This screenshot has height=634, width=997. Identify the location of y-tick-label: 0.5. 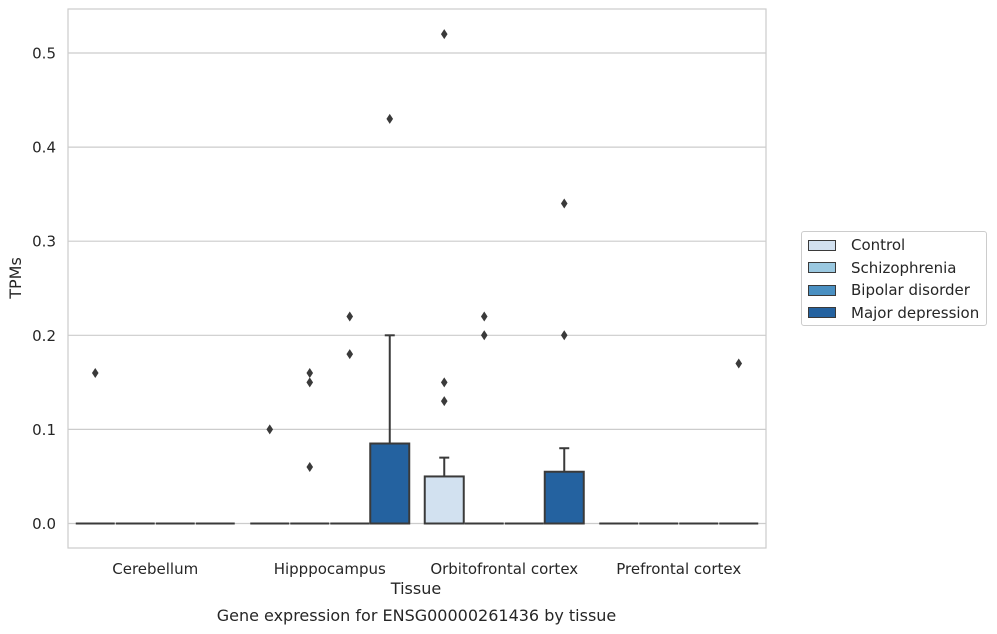
(44, 54).